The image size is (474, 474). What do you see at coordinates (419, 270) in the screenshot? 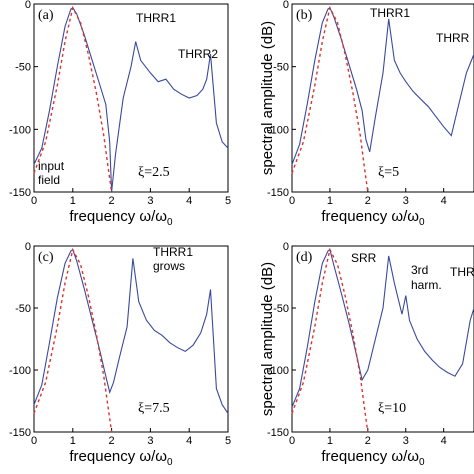
I see `annotation: 3rd` at bounding box center [419, 270].